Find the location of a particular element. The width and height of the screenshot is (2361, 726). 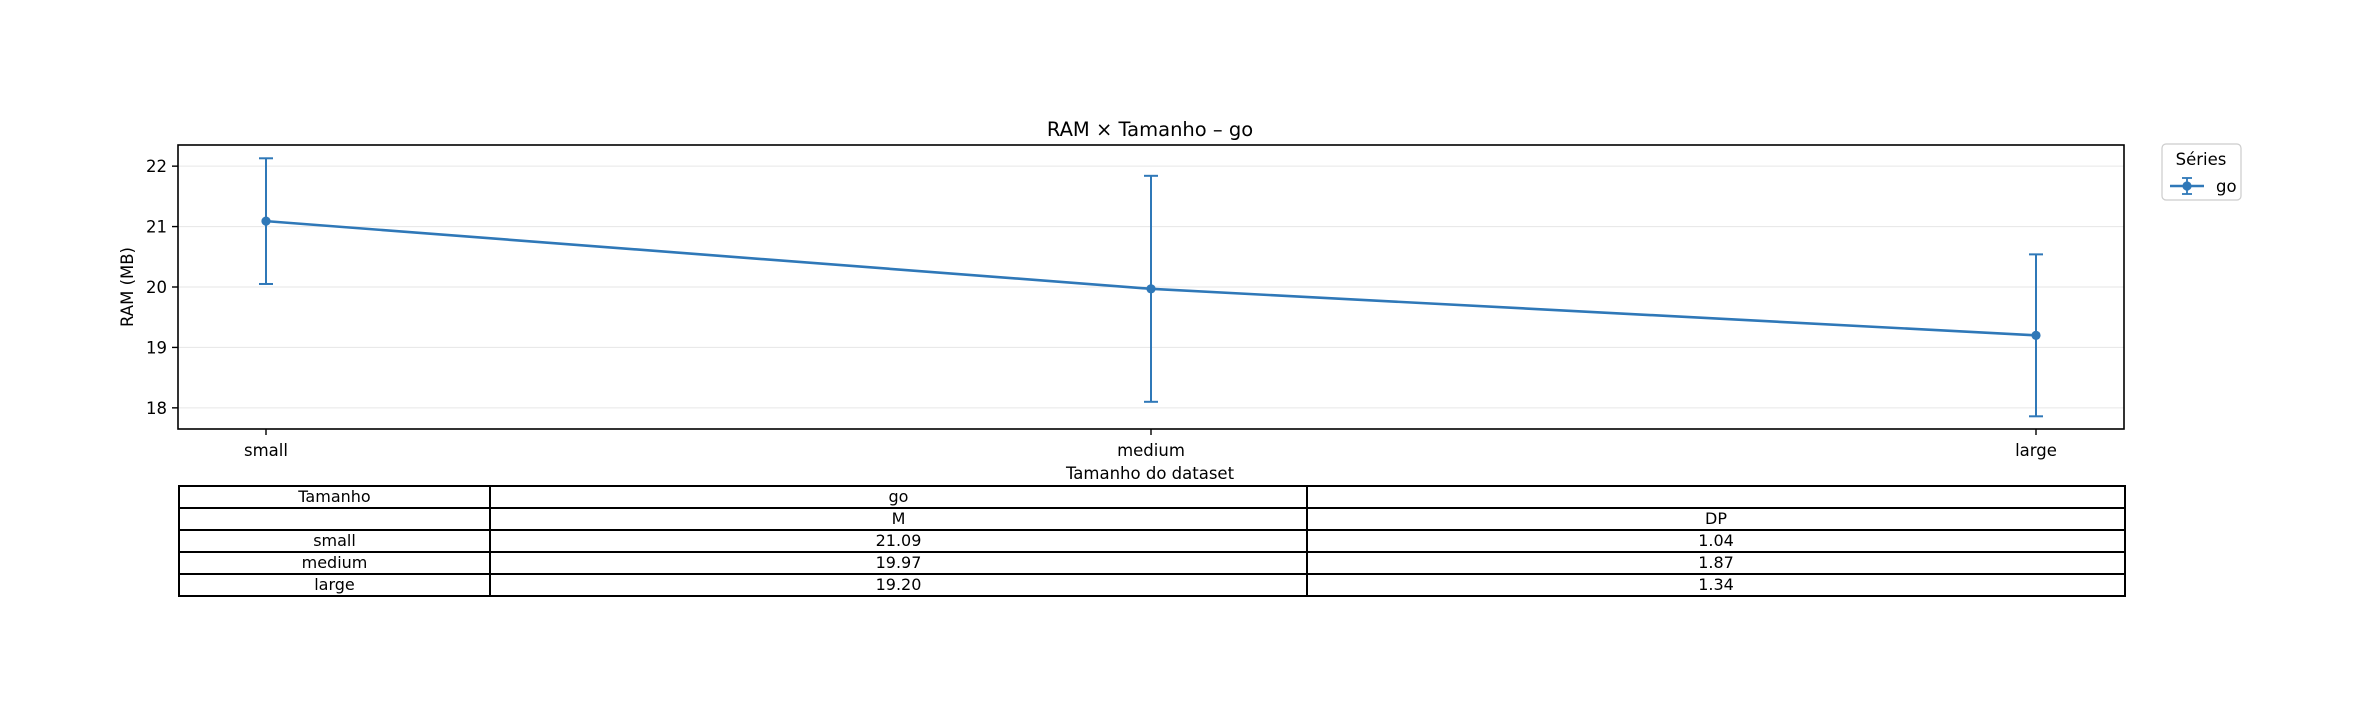

y-tick-label: 19 is located at coordinates (156, 347).